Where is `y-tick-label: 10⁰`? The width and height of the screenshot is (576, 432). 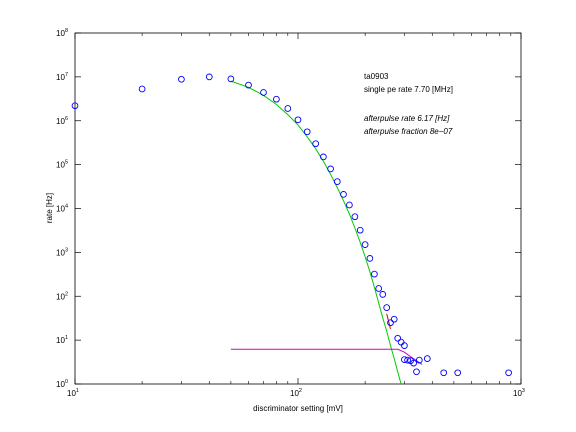
y-tick-label: 10⁰ is located at coordinates (62, 384).